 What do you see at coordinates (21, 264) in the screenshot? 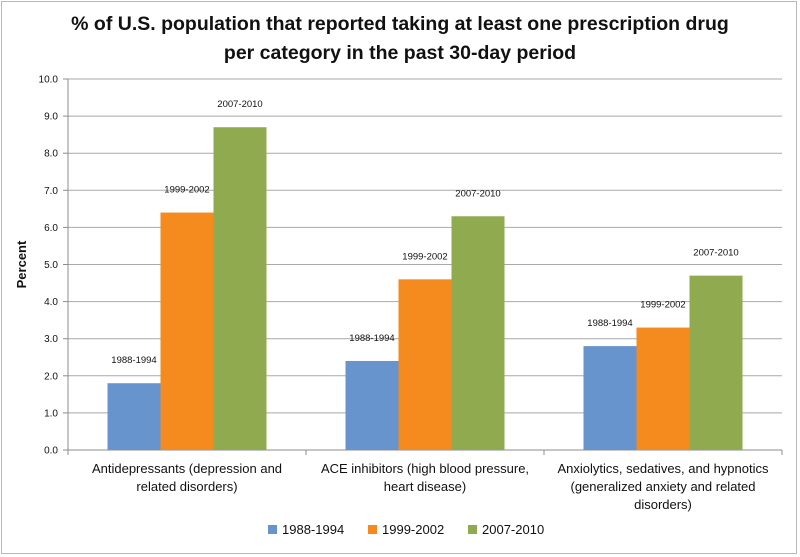
I see `y-axis-title: Percent` at bounding box center [21, 264].